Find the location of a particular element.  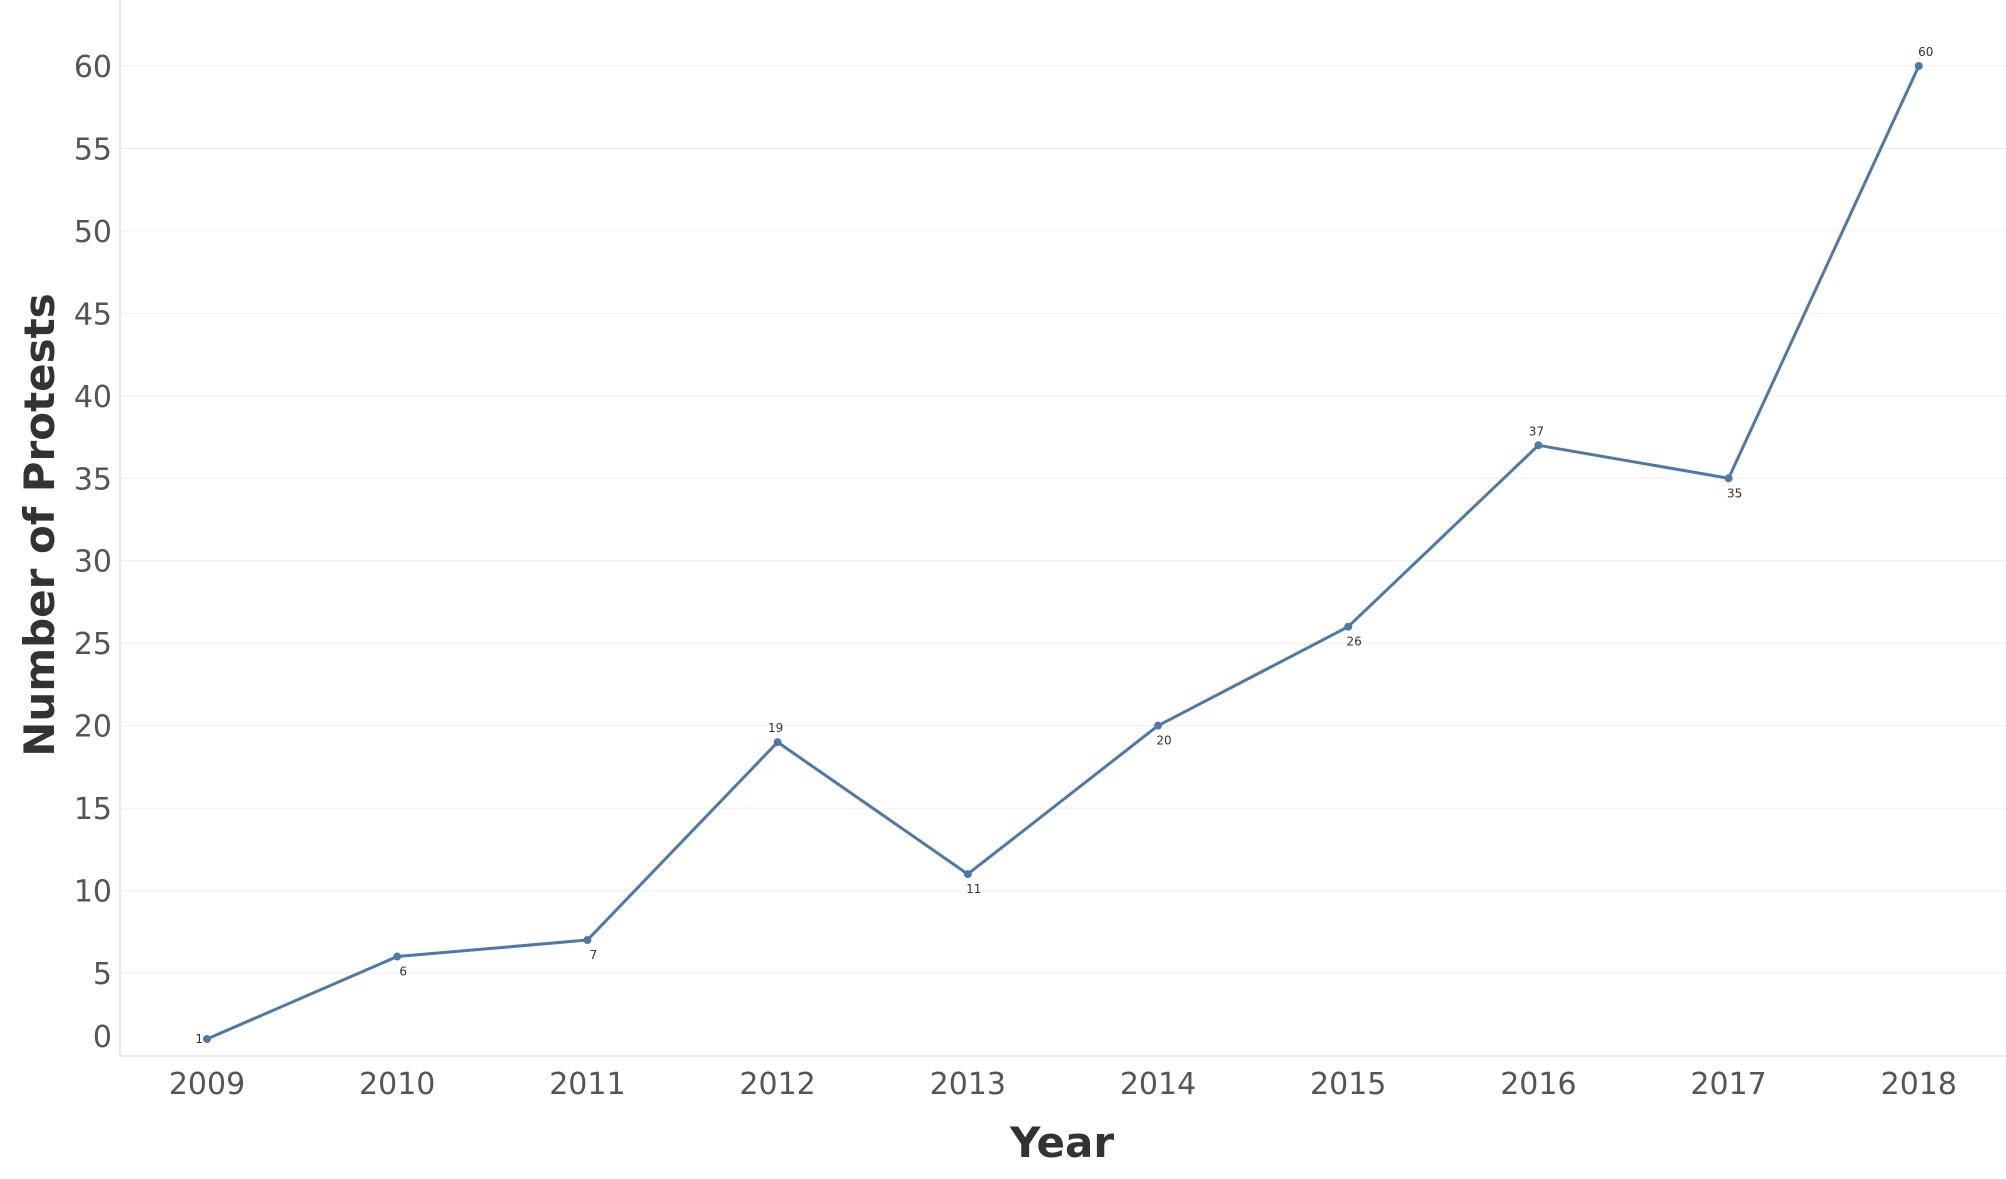

data-point-2011 is located at coordinates (587, 940).